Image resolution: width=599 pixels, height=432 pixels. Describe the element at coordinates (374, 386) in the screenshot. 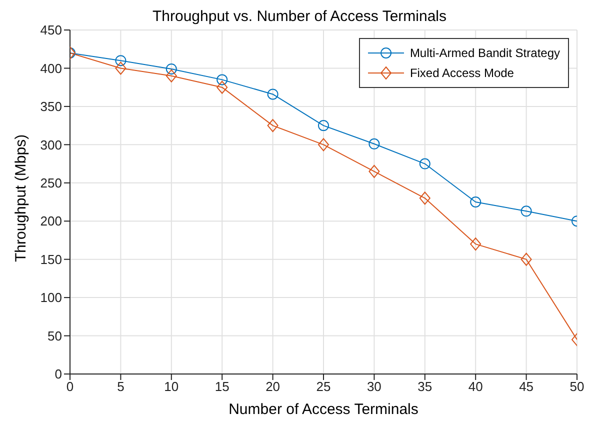

I see `x-tick-label: 30` at that location.